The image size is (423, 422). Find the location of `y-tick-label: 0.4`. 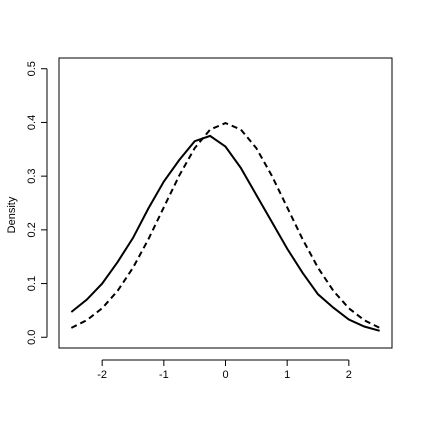

y-tick-label: 0.4 is located at coordinates (32, 122).